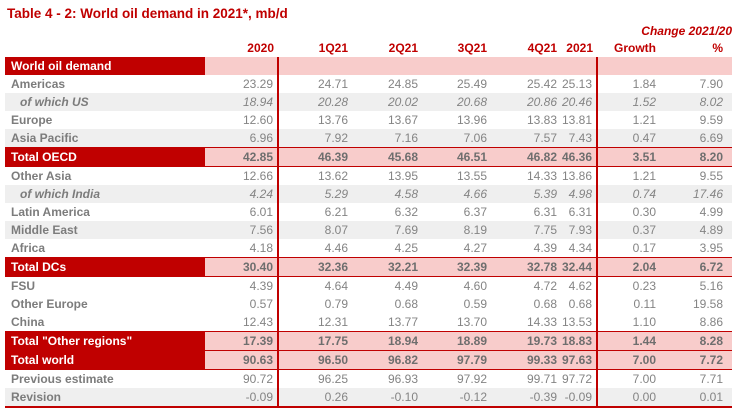 The height and width of the screenshot is (410, 740). What do you see at coordinates (471, 379) in the screenshot?
I see `cell-3q21: 97.92` at bounding box center [471, 379].